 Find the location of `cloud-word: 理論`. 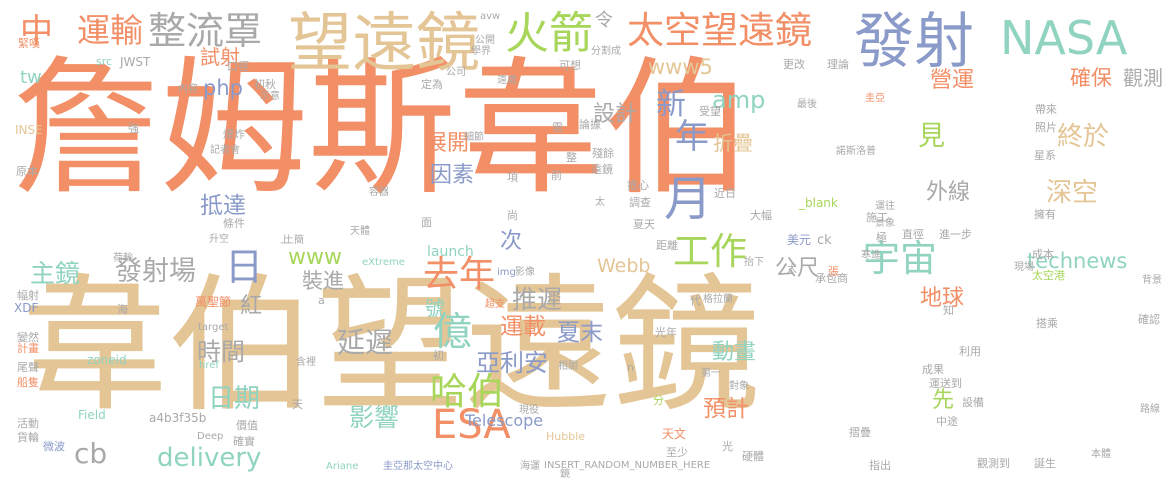

cloud-word: 理論 is located at coordinates (838, 64).